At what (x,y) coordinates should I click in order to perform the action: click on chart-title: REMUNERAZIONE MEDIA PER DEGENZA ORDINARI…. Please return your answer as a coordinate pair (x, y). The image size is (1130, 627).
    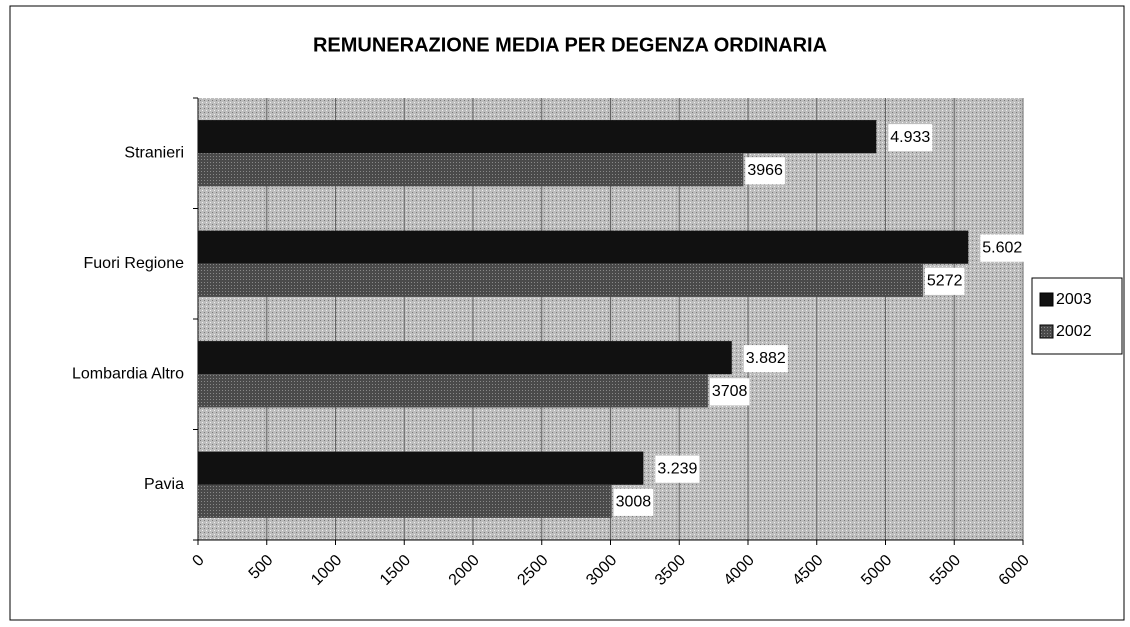
    Looking at the image, I should click on (570, 45).